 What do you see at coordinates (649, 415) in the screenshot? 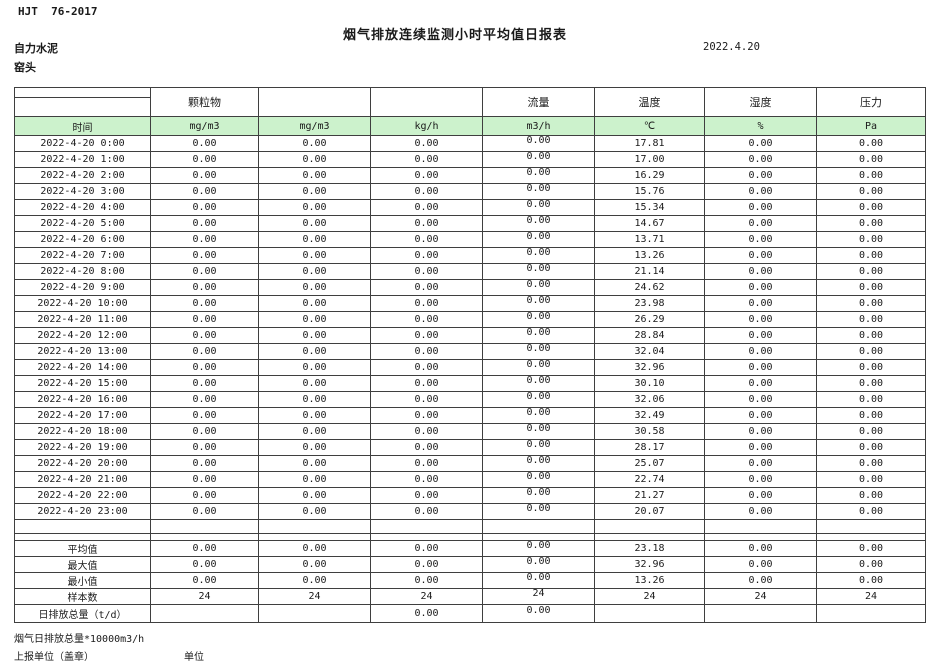
I see `value-cell: 32.49` at bounding box center [649, 415].